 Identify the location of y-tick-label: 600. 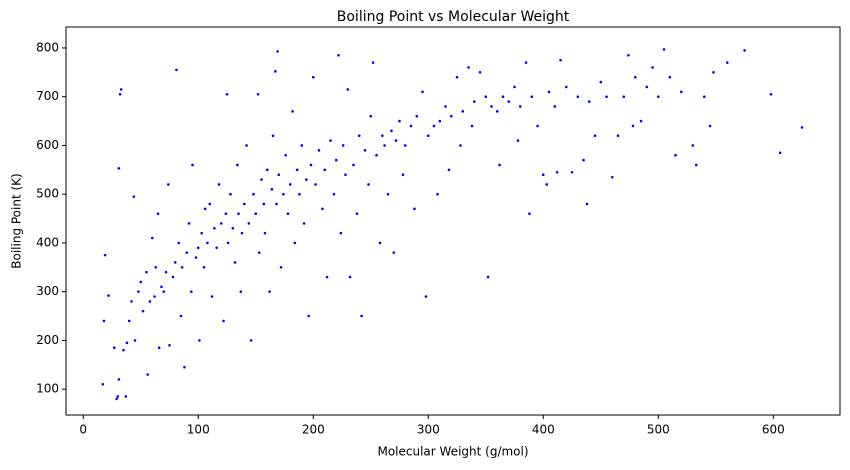
(47, 145).